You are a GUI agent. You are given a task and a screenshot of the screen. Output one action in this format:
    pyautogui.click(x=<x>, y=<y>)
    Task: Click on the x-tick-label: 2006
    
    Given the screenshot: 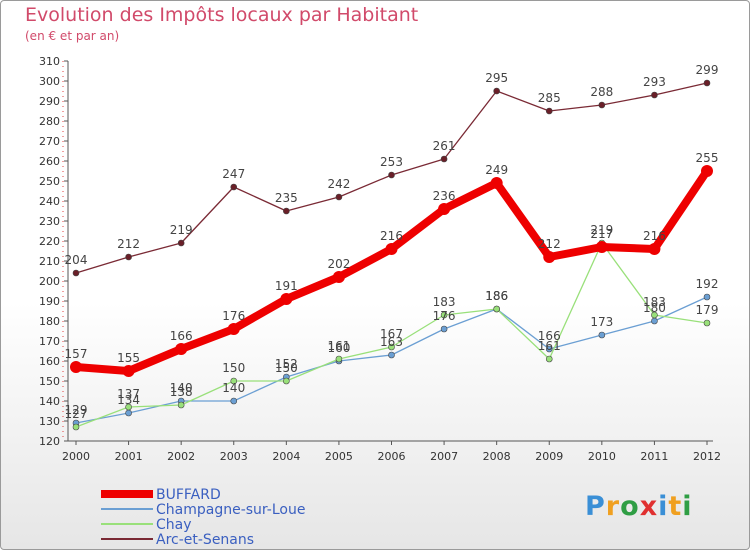 What is the action you would take?
    pyautogui.click(x=392, y=456)
    